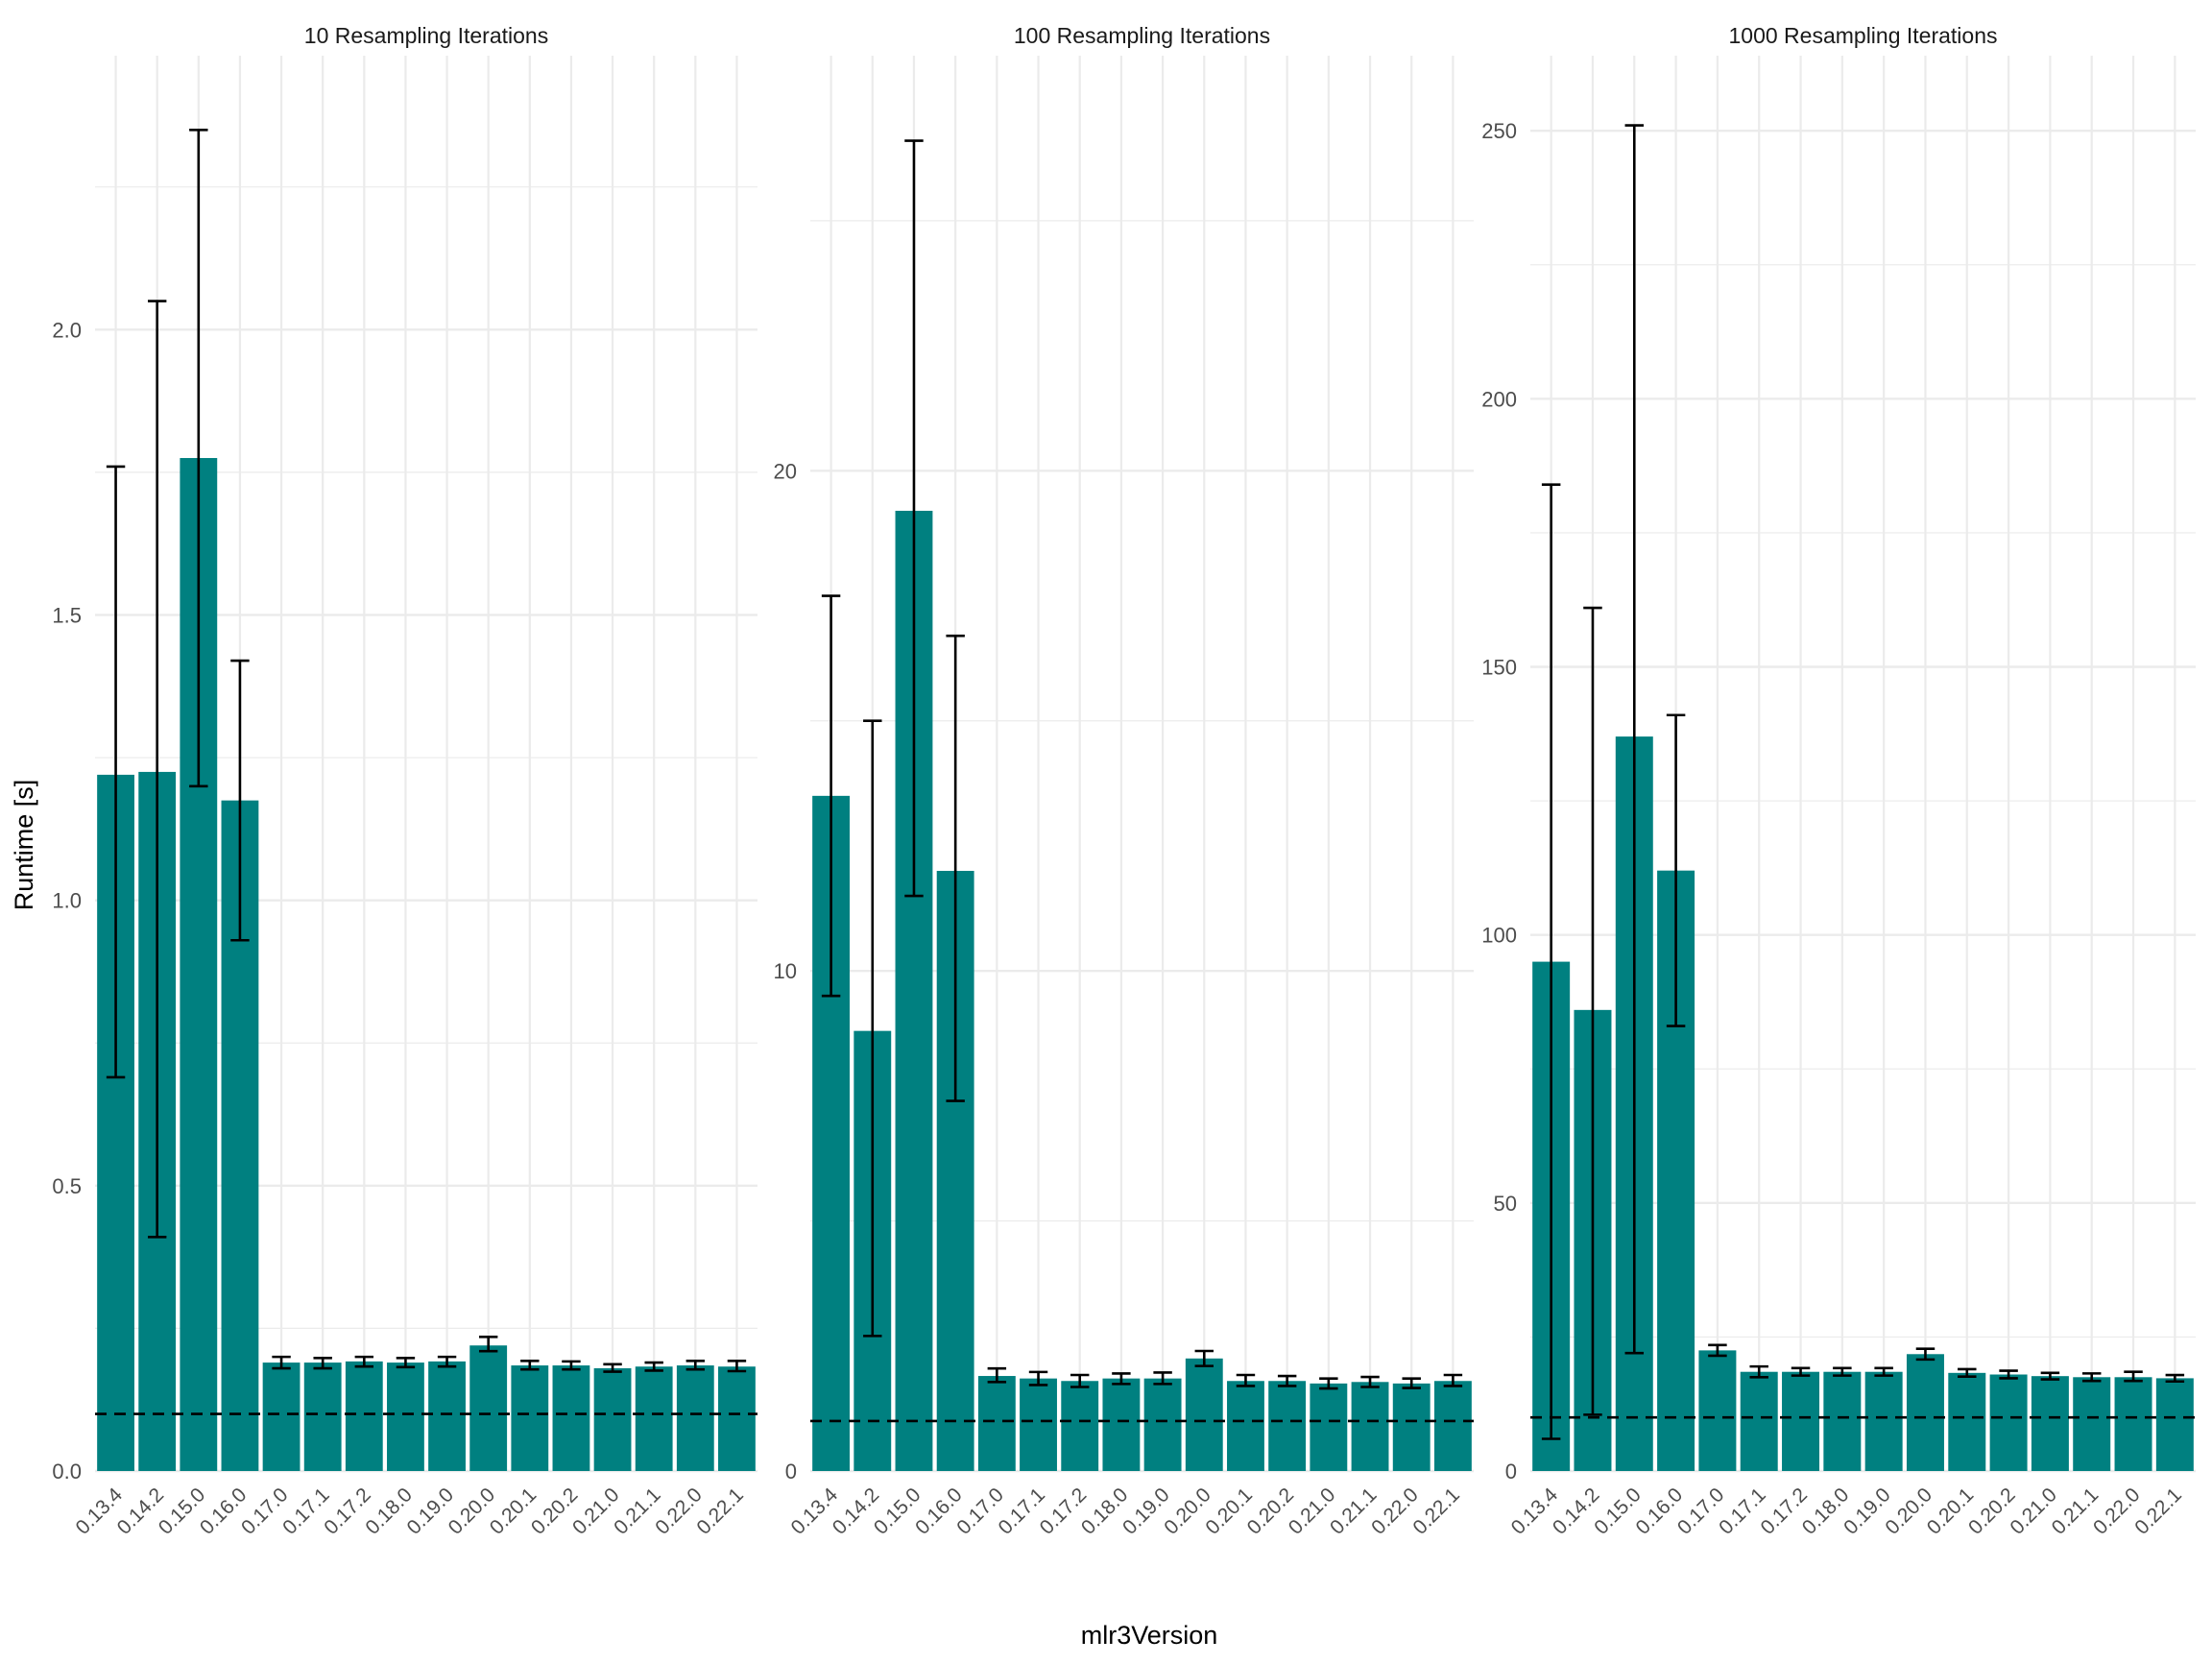  Describe the element at coordinates (1436, 1511) in the screenshot. I see `x-tick-label: 0.22.1` at that location.